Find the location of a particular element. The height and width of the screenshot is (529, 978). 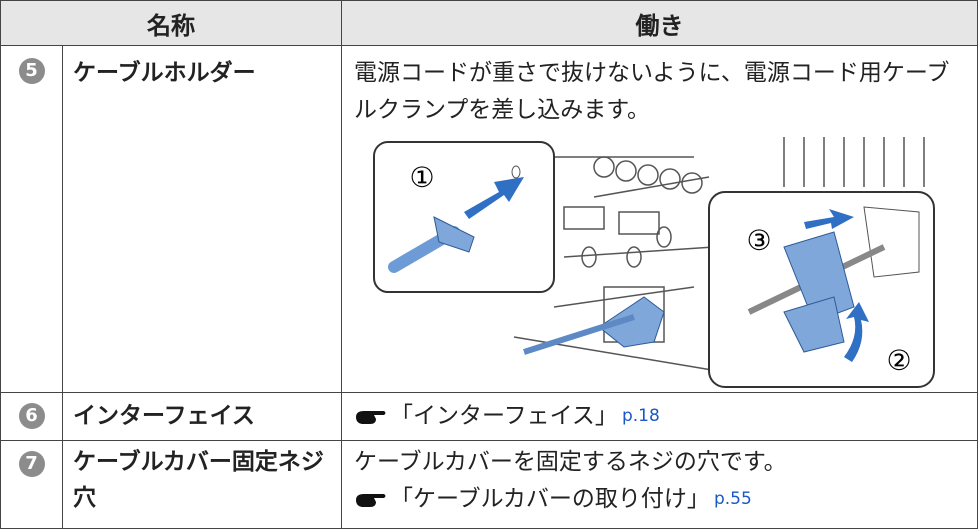

reference-text: 「インターフェイス」 is located at coordinates (504, 416).